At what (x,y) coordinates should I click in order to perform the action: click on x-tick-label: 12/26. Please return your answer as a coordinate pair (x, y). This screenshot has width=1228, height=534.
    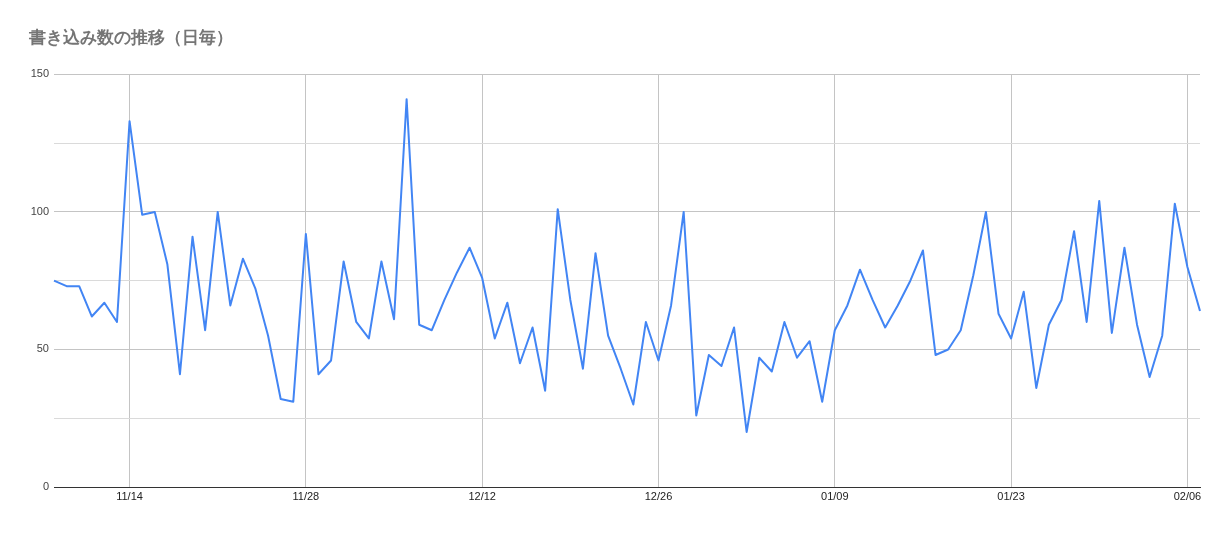
    Looking at the image, I should click on (658, 495).